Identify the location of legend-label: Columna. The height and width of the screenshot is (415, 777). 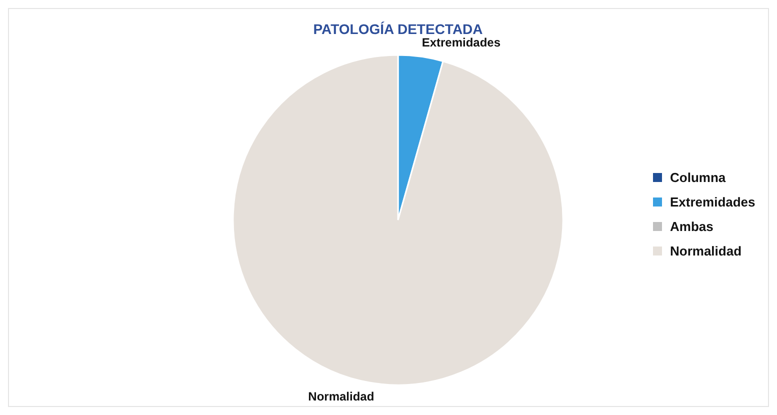
(698, 177).